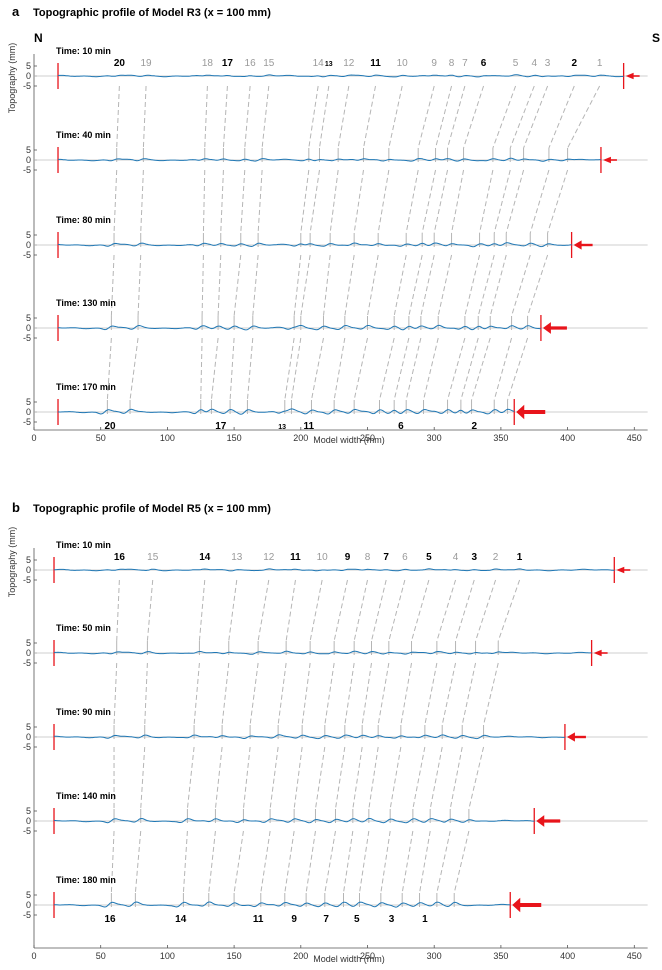 Image resolution: width=662 pixels, height=970 pixels. Describe the element at coordinates (28, 653) in the screenshot. I see `y-tick-label: 0` at that location.